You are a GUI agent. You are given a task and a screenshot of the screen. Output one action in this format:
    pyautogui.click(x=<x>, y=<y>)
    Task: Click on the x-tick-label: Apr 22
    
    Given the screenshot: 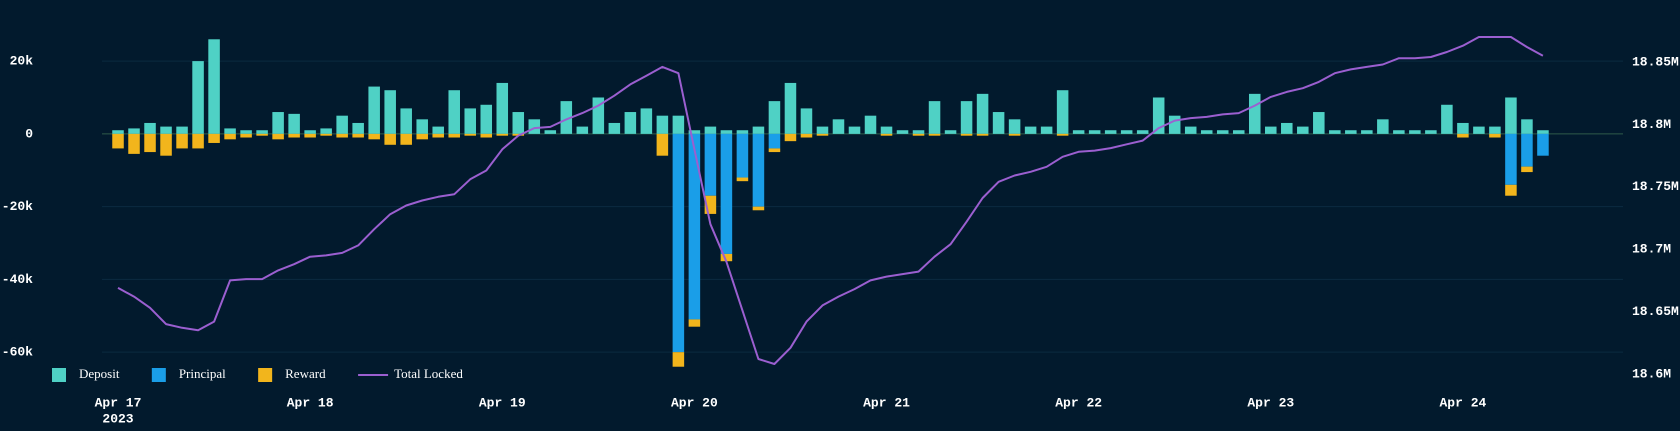 What is the action you would take?
    pyautogui.click(x=1078, y=402)
    